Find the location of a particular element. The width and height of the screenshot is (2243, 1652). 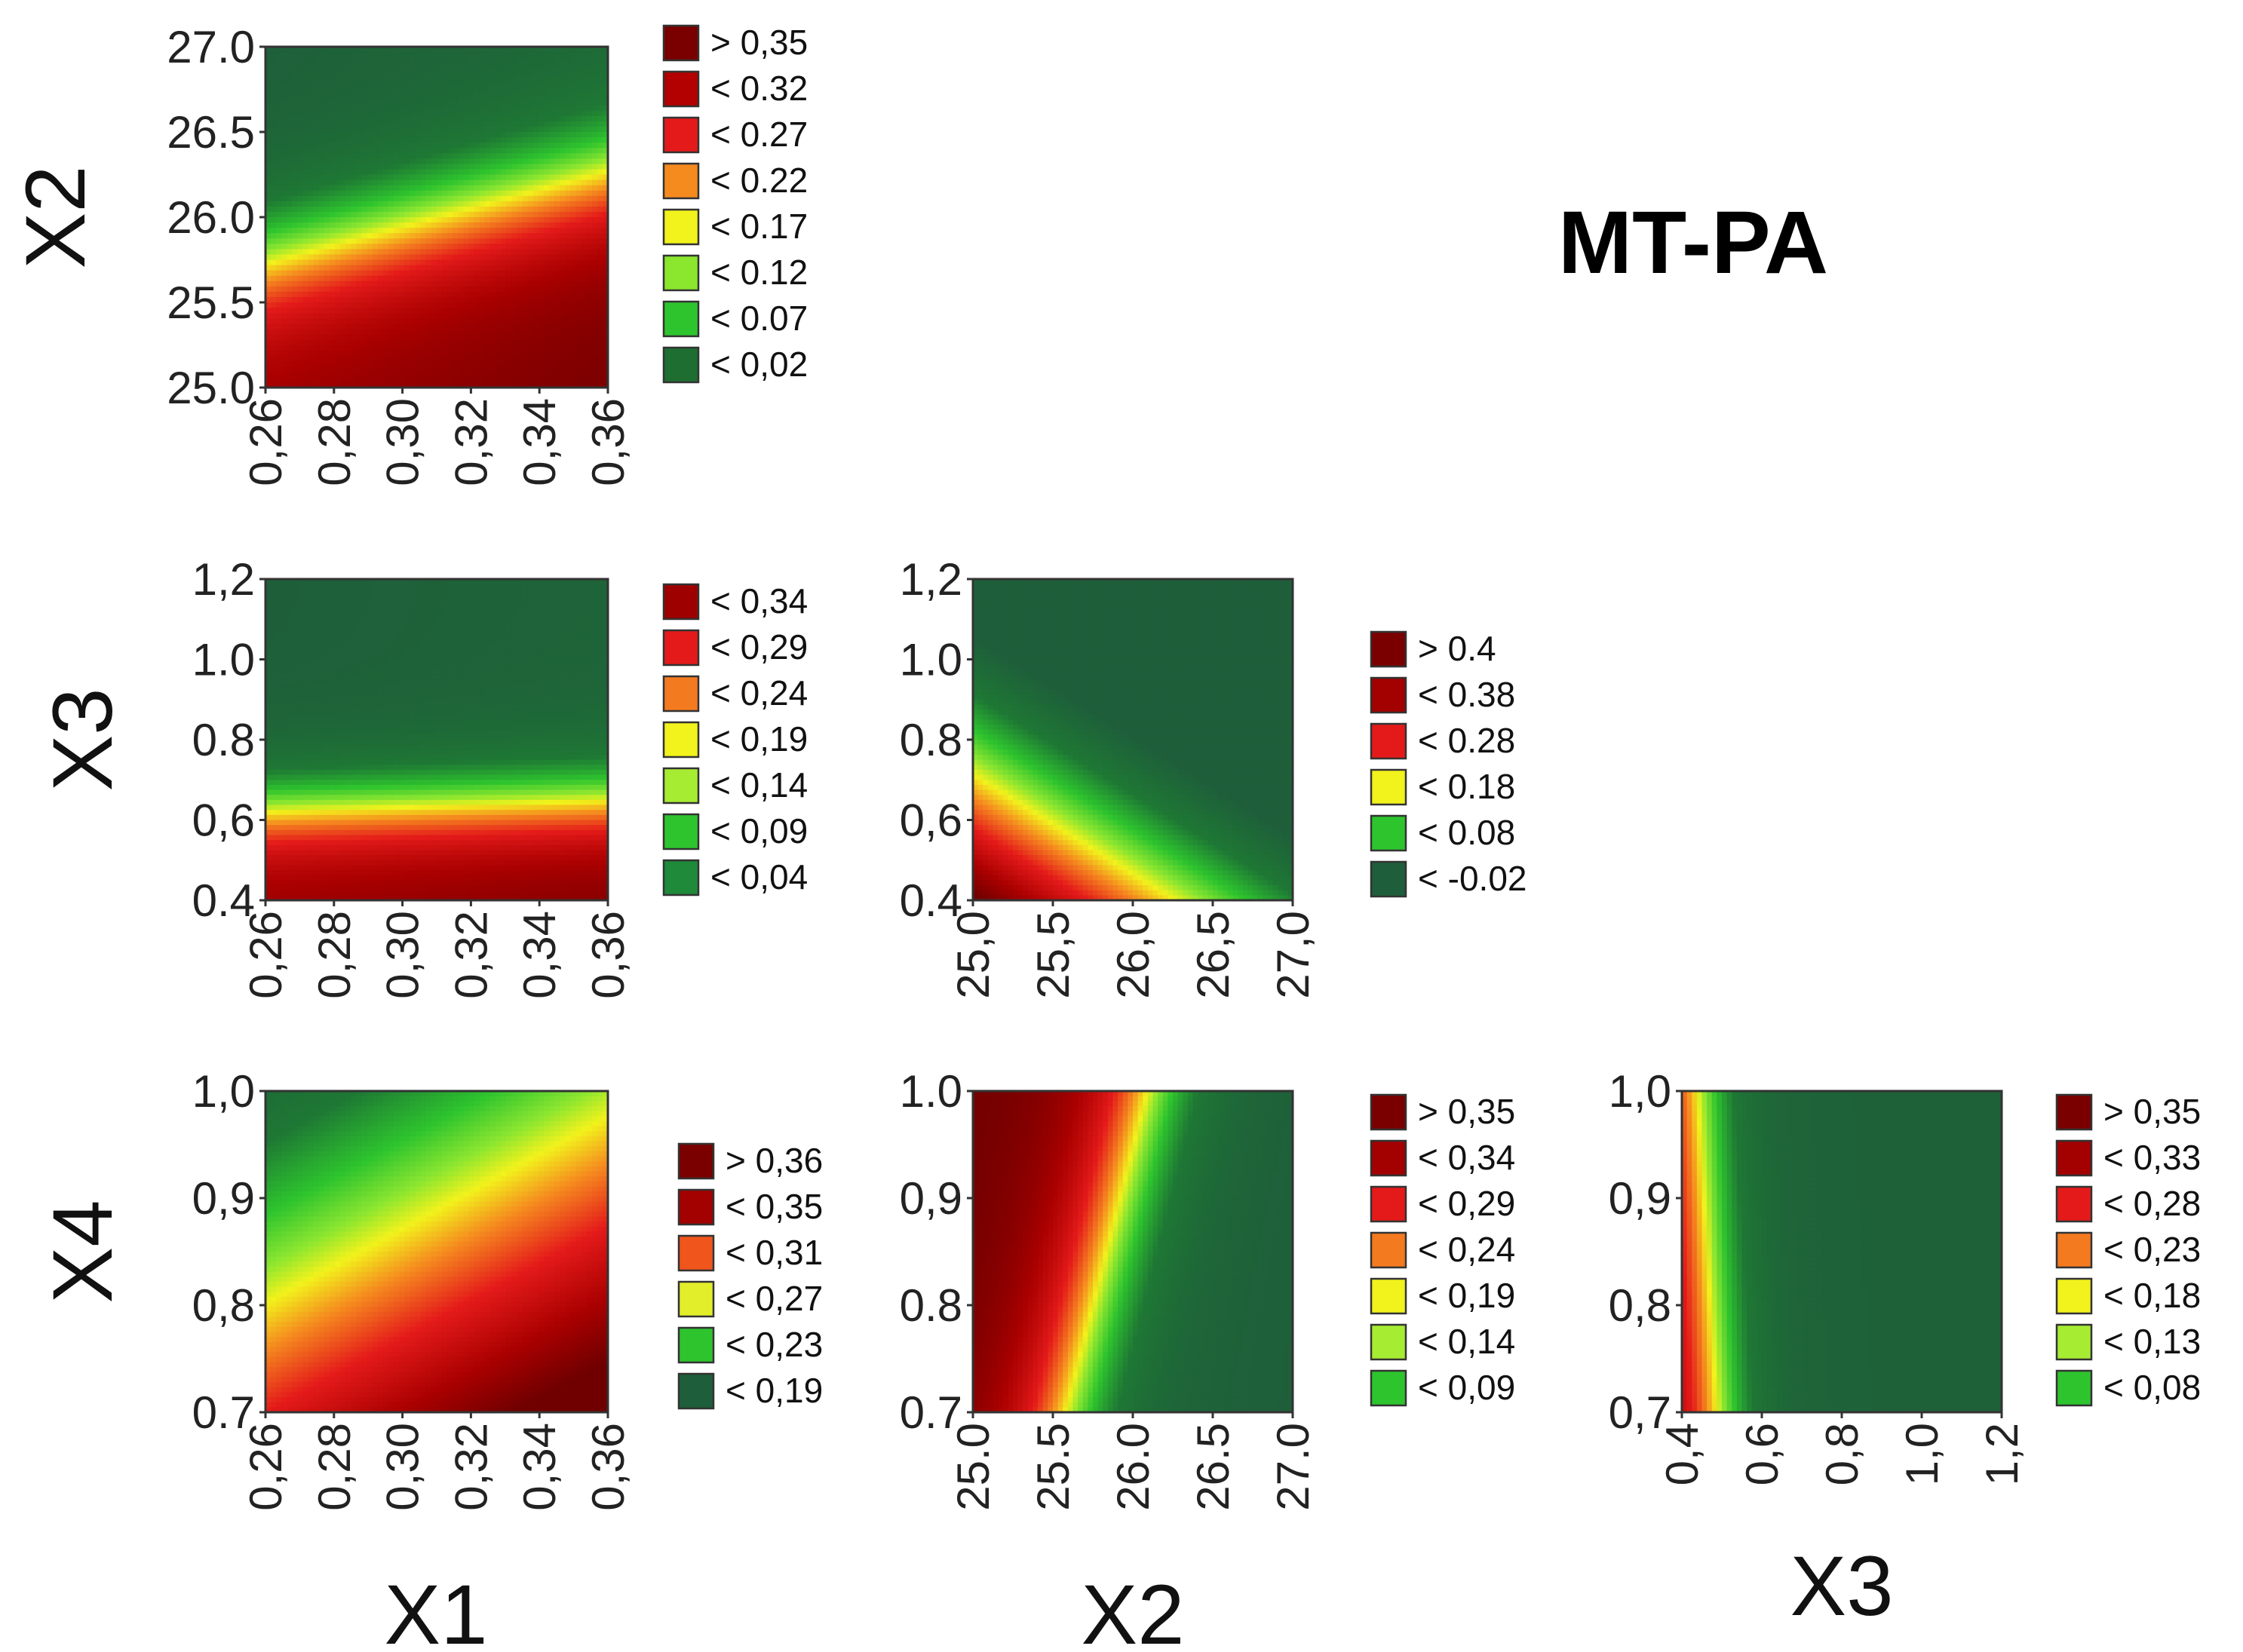

x-tick-label: 0,32 is located at coordinates (471, 442).